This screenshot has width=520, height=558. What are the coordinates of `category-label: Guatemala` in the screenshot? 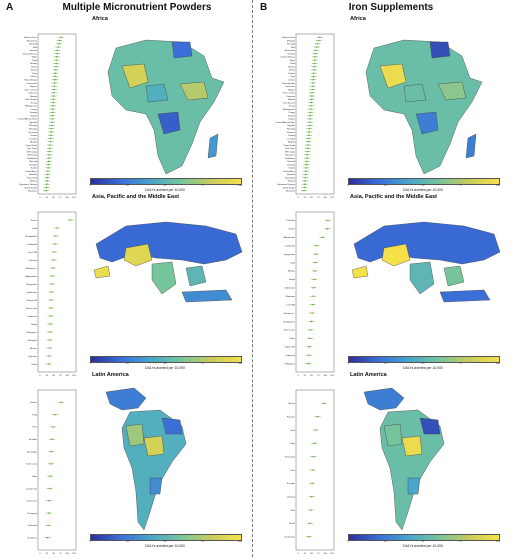 It's located at (289, 536).